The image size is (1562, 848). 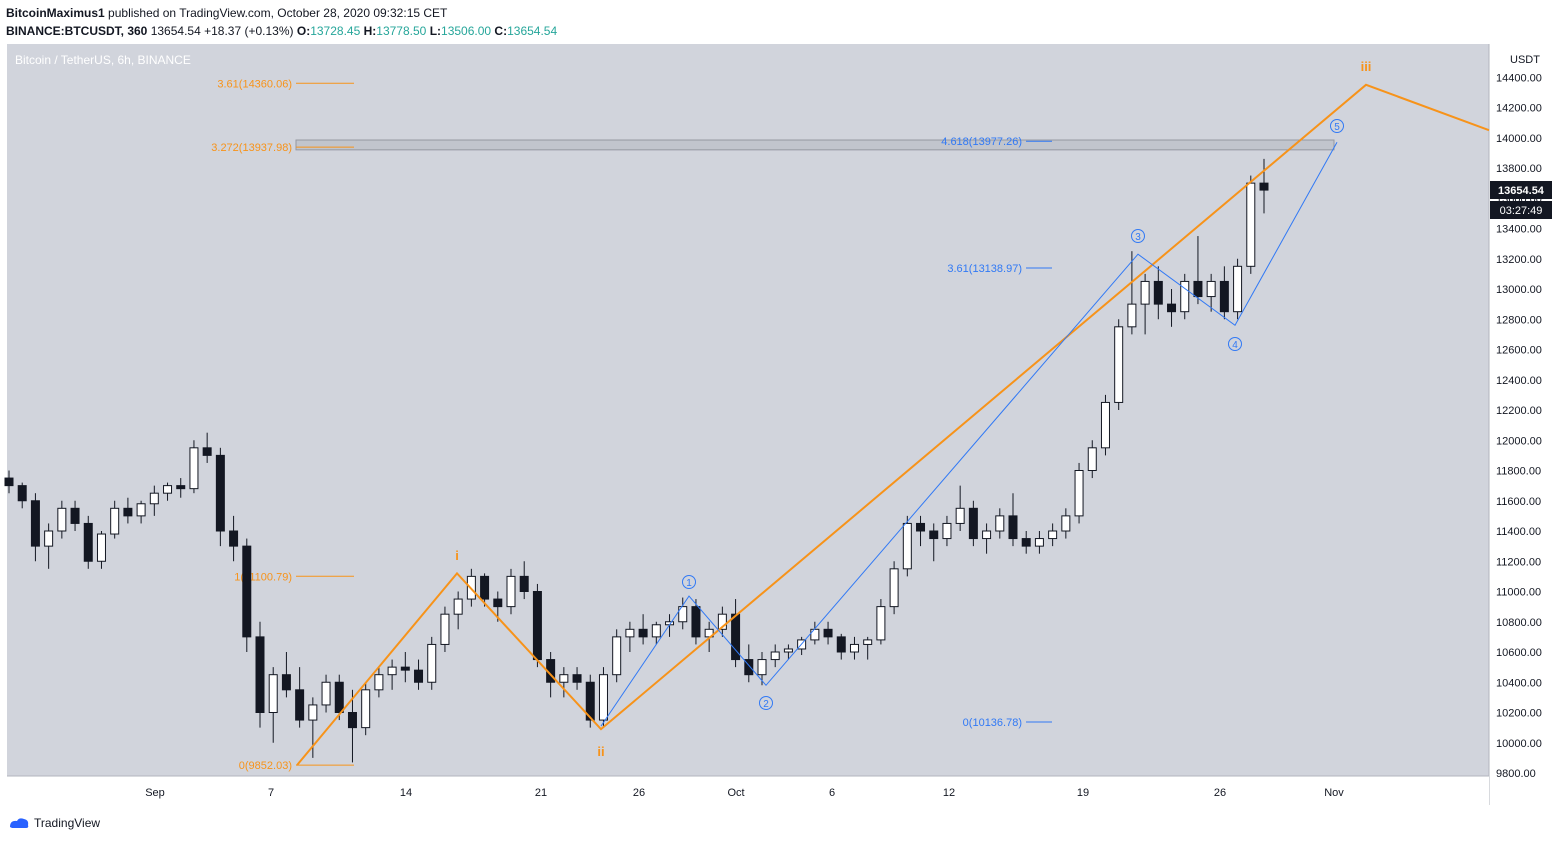 What do you see at coordinates (1519, 230) in the screenshot?
I see `y-tick-label: 13400.00` at bounding box center [1519, 230].